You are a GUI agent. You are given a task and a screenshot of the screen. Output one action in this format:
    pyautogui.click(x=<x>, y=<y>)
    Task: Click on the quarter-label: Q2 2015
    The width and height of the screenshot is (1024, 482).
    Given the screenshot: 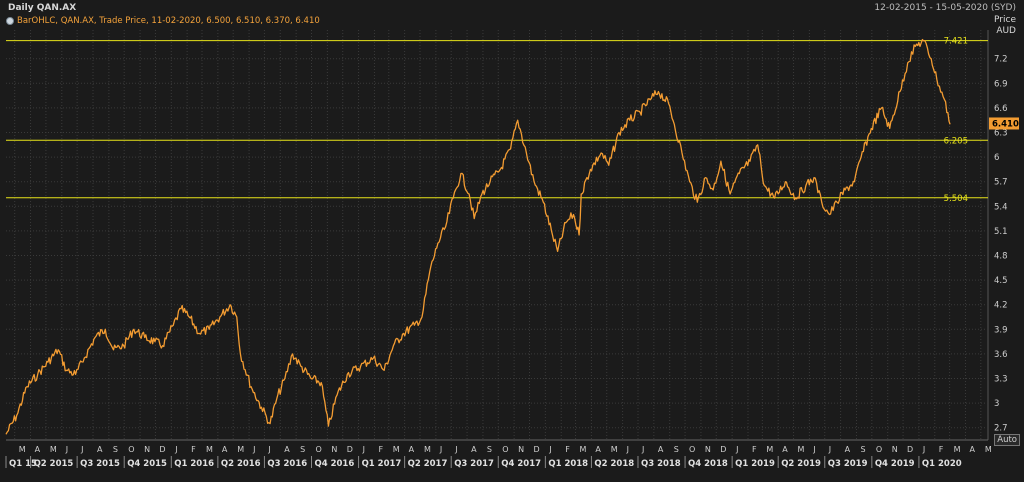 What is the action you would take?
    pyautogui.click(x=54, y=464)
    